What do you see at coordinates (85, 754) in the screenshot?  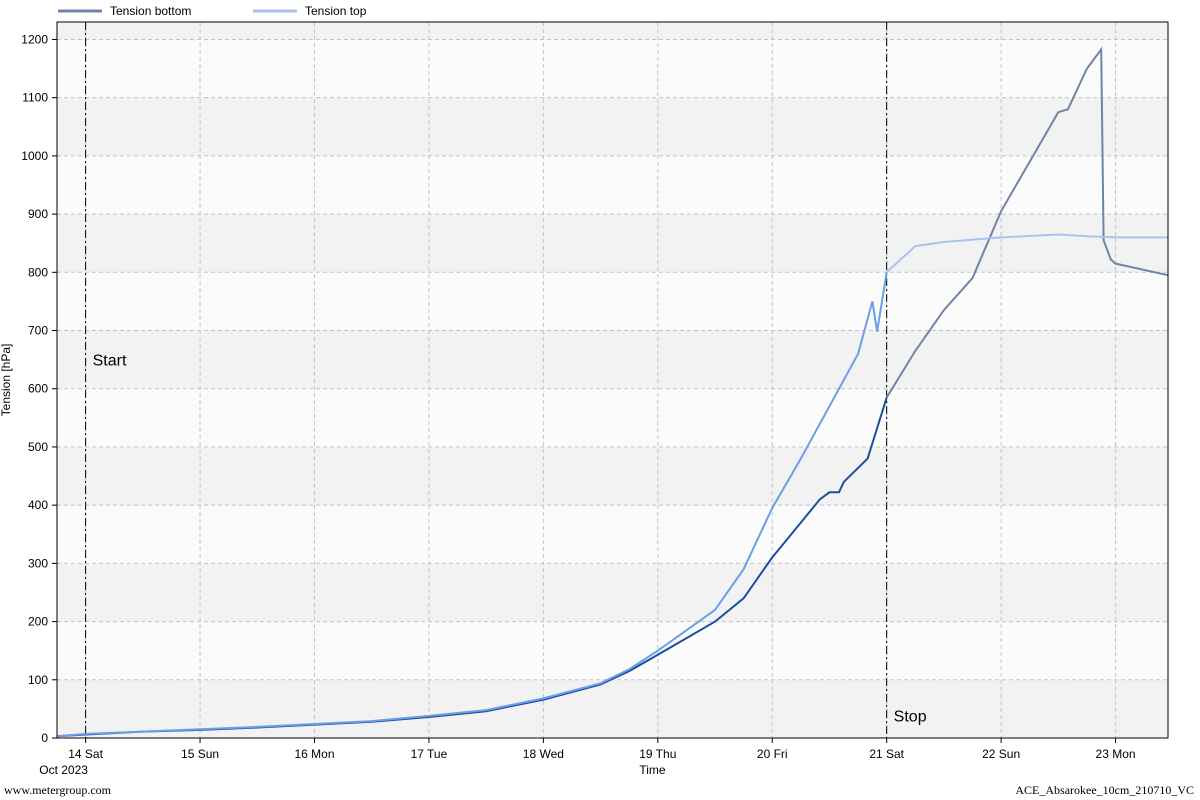 I see `x-tick-label: 14 Sat` at bounding box center [85, 754].